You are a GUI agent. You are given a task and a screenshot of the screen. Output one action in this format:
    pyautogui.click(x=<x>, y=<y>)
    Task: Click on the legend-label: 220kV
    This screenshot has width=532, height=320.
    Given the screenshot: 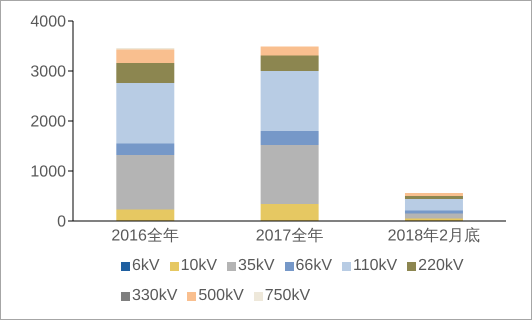 What is the action you would take?
    pyautogui.click(x=440, y=266)
    